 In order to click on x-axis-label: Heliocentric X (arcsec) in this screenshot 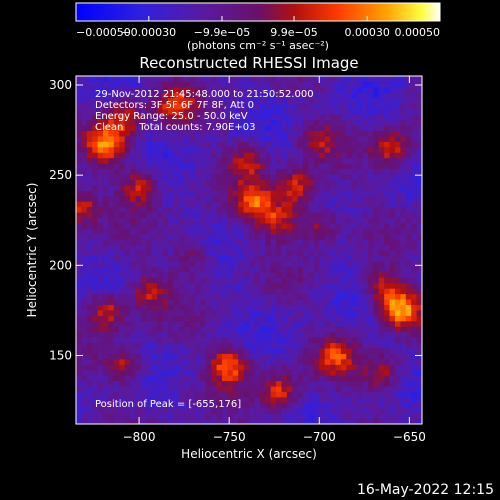, I will do `click(249, 454)`.